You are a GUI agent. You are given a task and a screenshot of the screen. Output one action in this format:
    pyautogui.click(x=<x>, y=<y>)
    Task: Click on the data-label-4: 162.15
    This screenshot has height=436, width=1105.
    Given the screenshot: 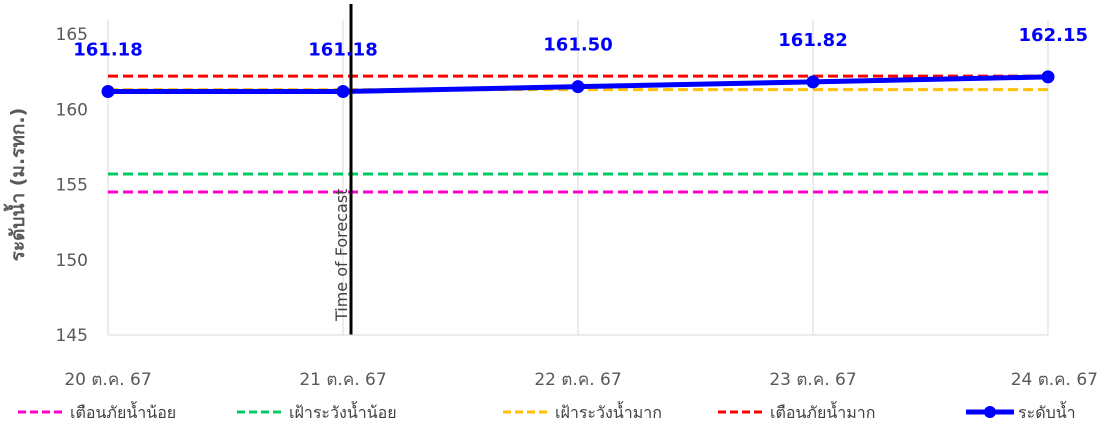 What is the action you would take?
    pyautogui.click(x=1053, y=35)
    